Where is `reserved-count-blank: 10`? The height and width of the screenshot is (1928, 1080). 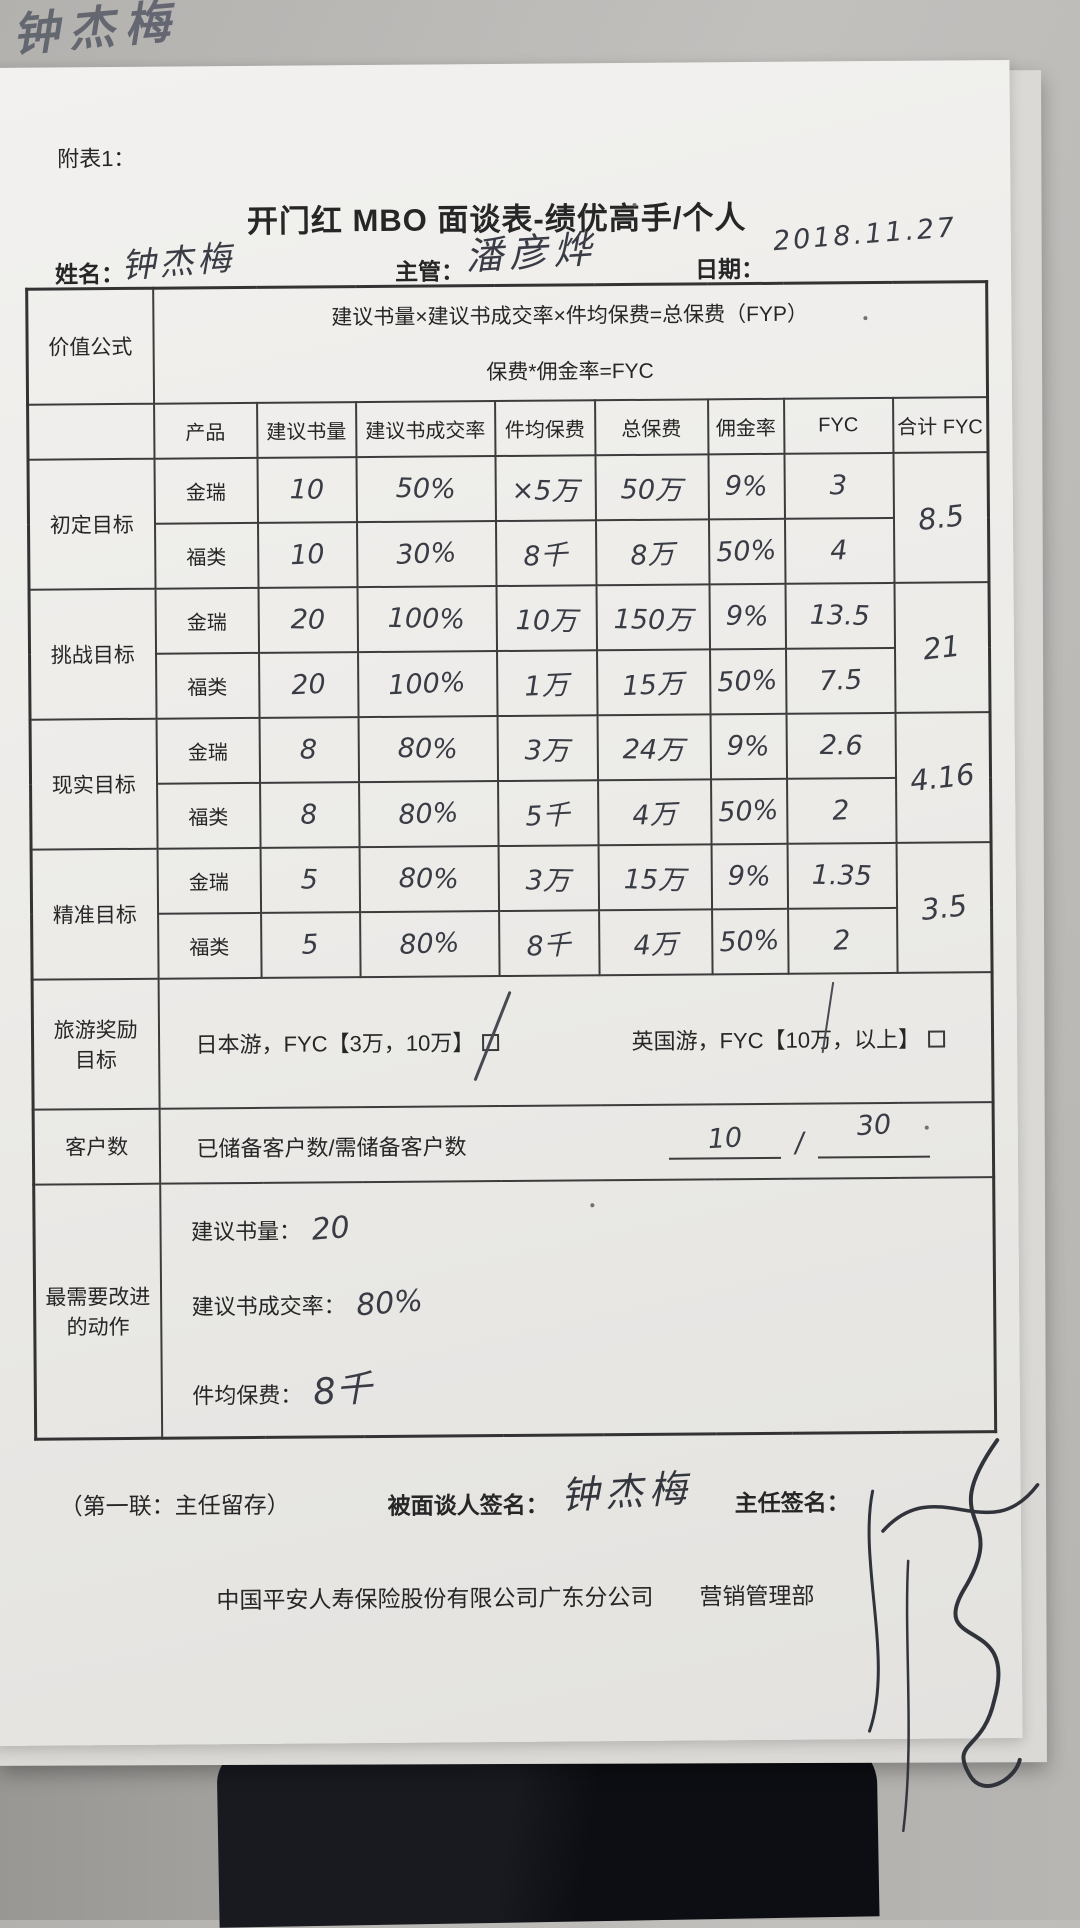 reserved-count-blank: 10 is located at coordinates (724, 1141).